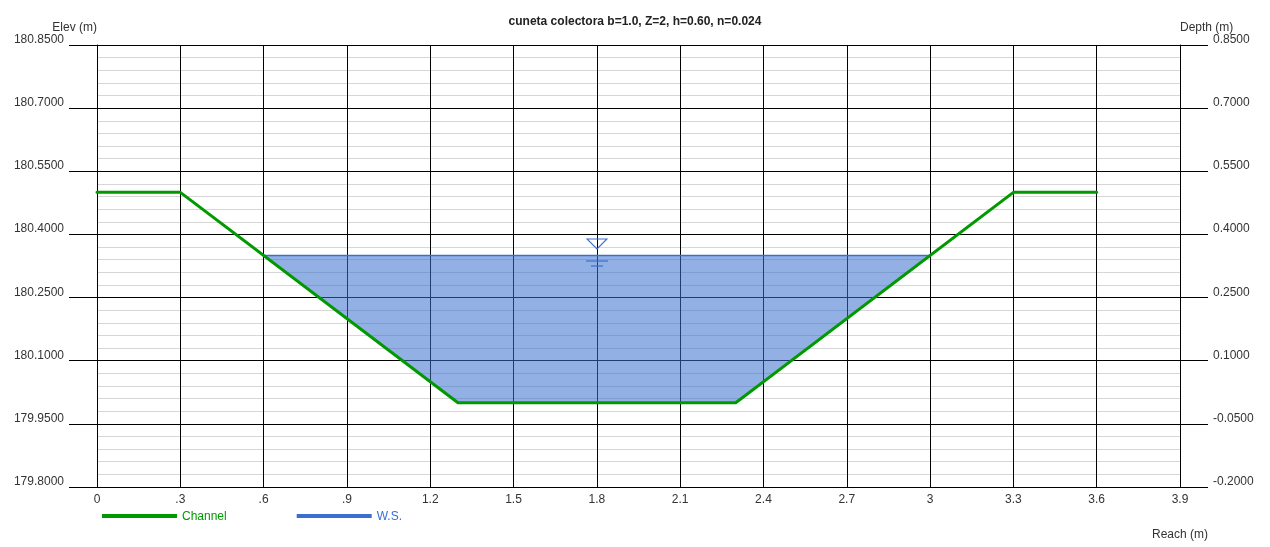  What do you see at coordinates (1232, 291) in the screenshot?
I see `y2-tick-label: 0.2500` at bounding box center [1232, 291].